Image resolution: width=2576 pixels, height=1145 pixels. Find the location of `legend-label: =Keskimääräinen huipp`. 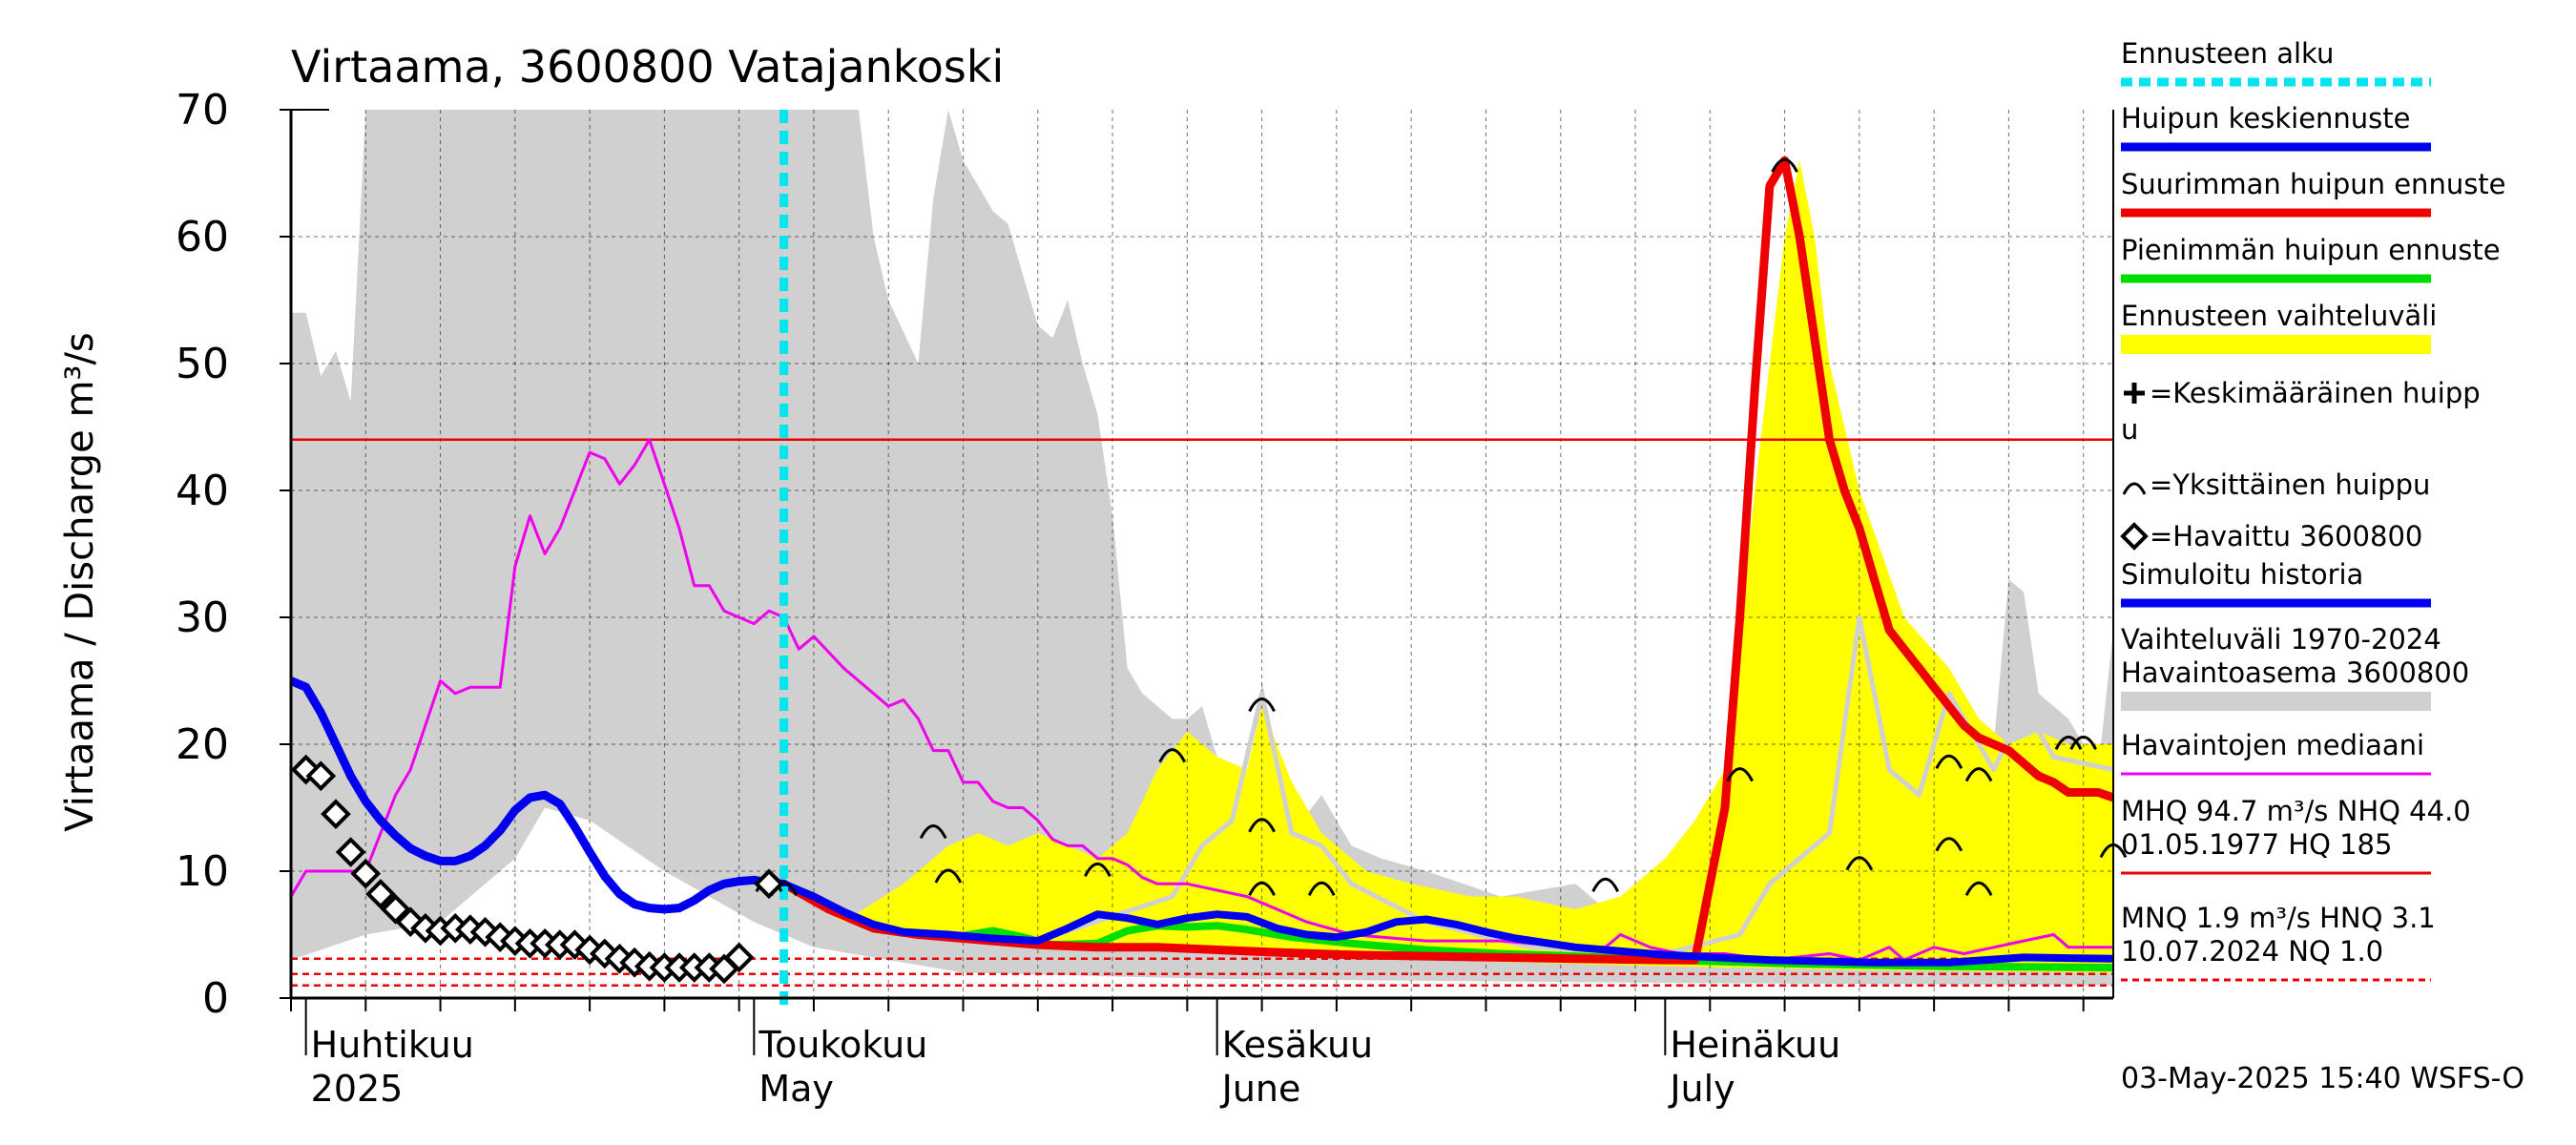

legend-label: =Keskimääräinen huipp is located at coordinates (2315, 393).